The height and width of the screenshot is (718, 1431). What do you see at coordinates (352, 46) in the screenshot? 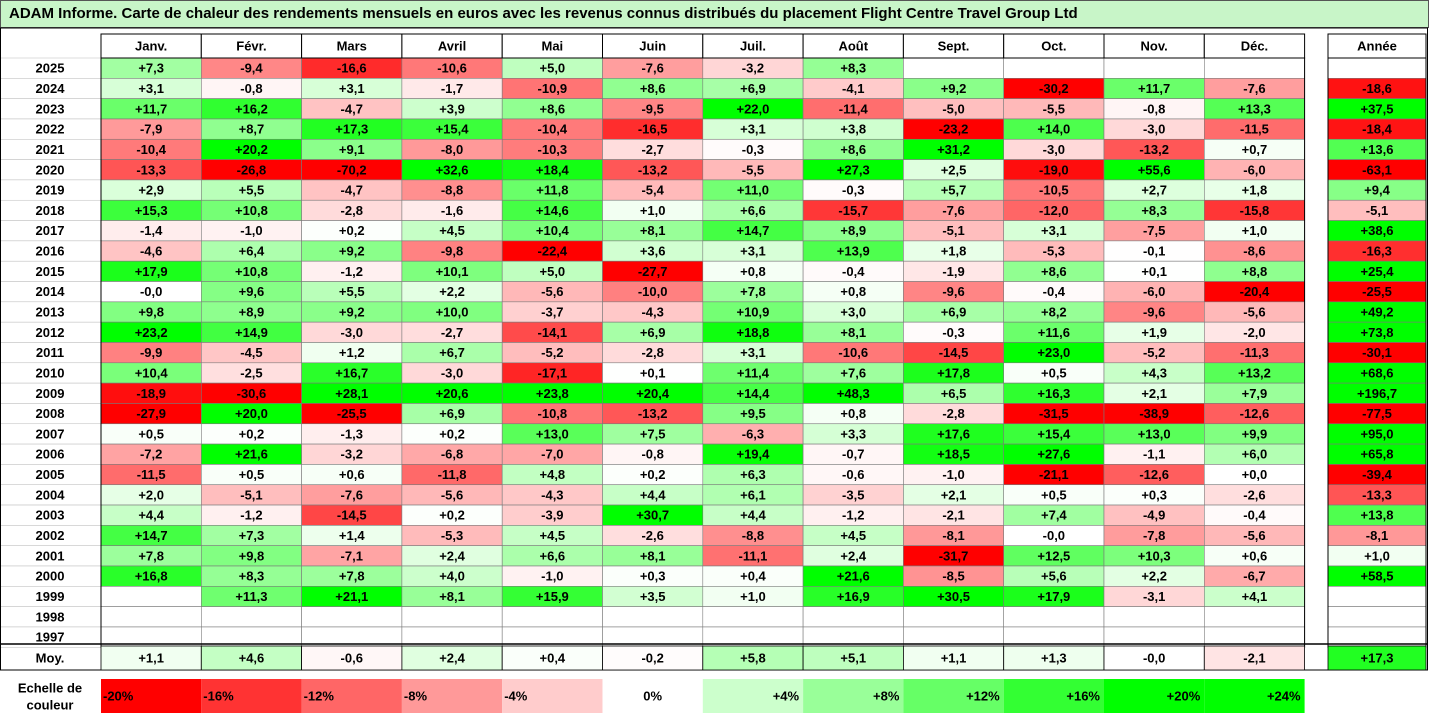
I see `month-header-label: Mars` at bounding box center [352, 46].